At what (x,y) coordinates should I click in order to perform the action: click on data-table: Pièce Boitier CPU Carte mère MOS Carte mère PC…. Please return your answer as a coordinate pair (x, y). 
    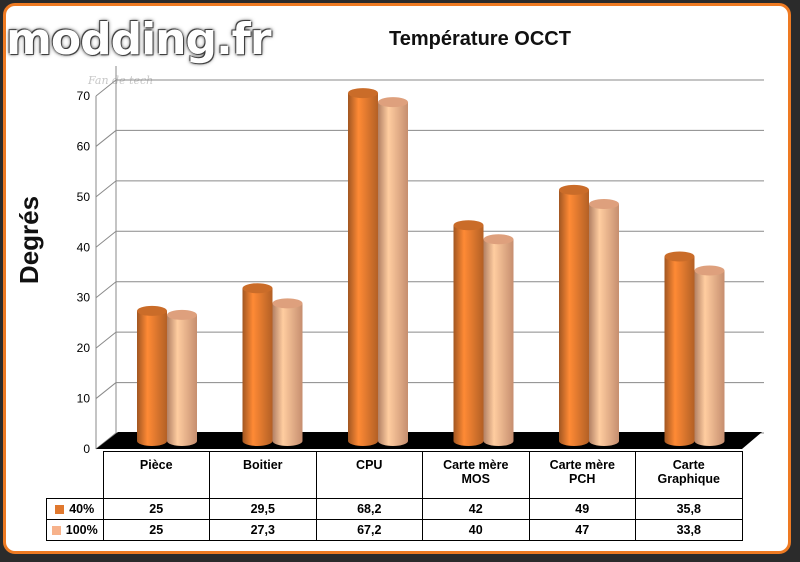
    Looking at the image, I should click on (394, 496).